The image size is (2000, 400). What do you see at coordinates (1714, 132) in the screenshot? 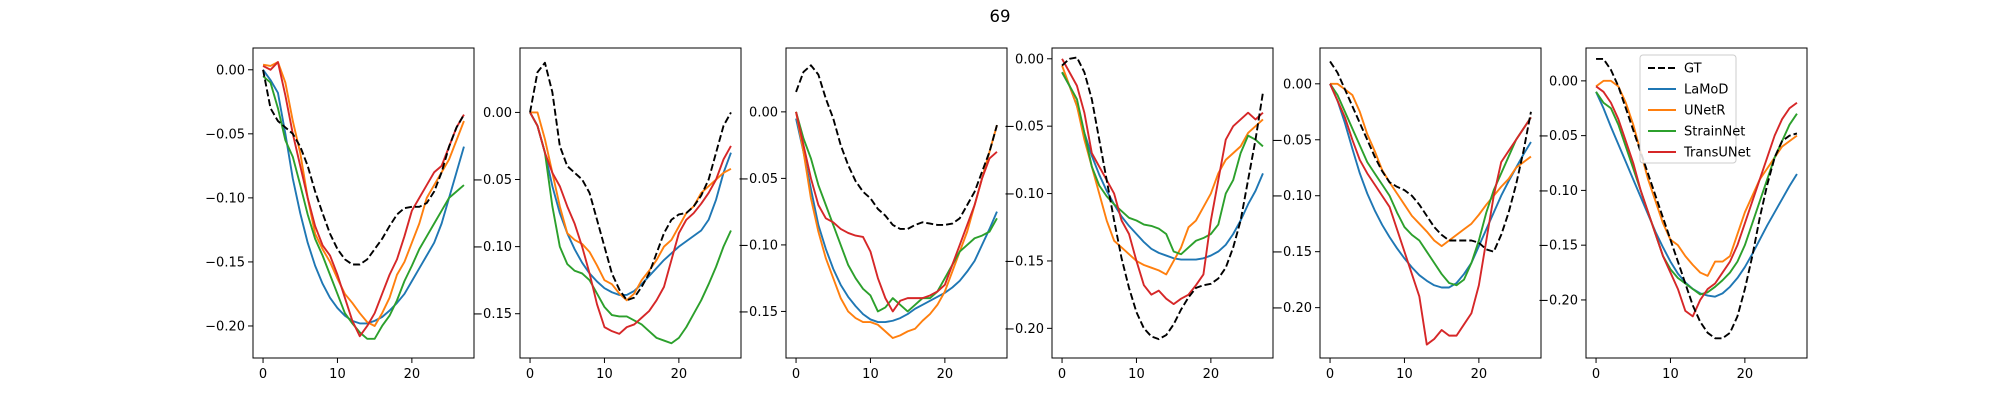
I see `legend-label-strainnet: StrainNet` at bounding box center [1714, 132].